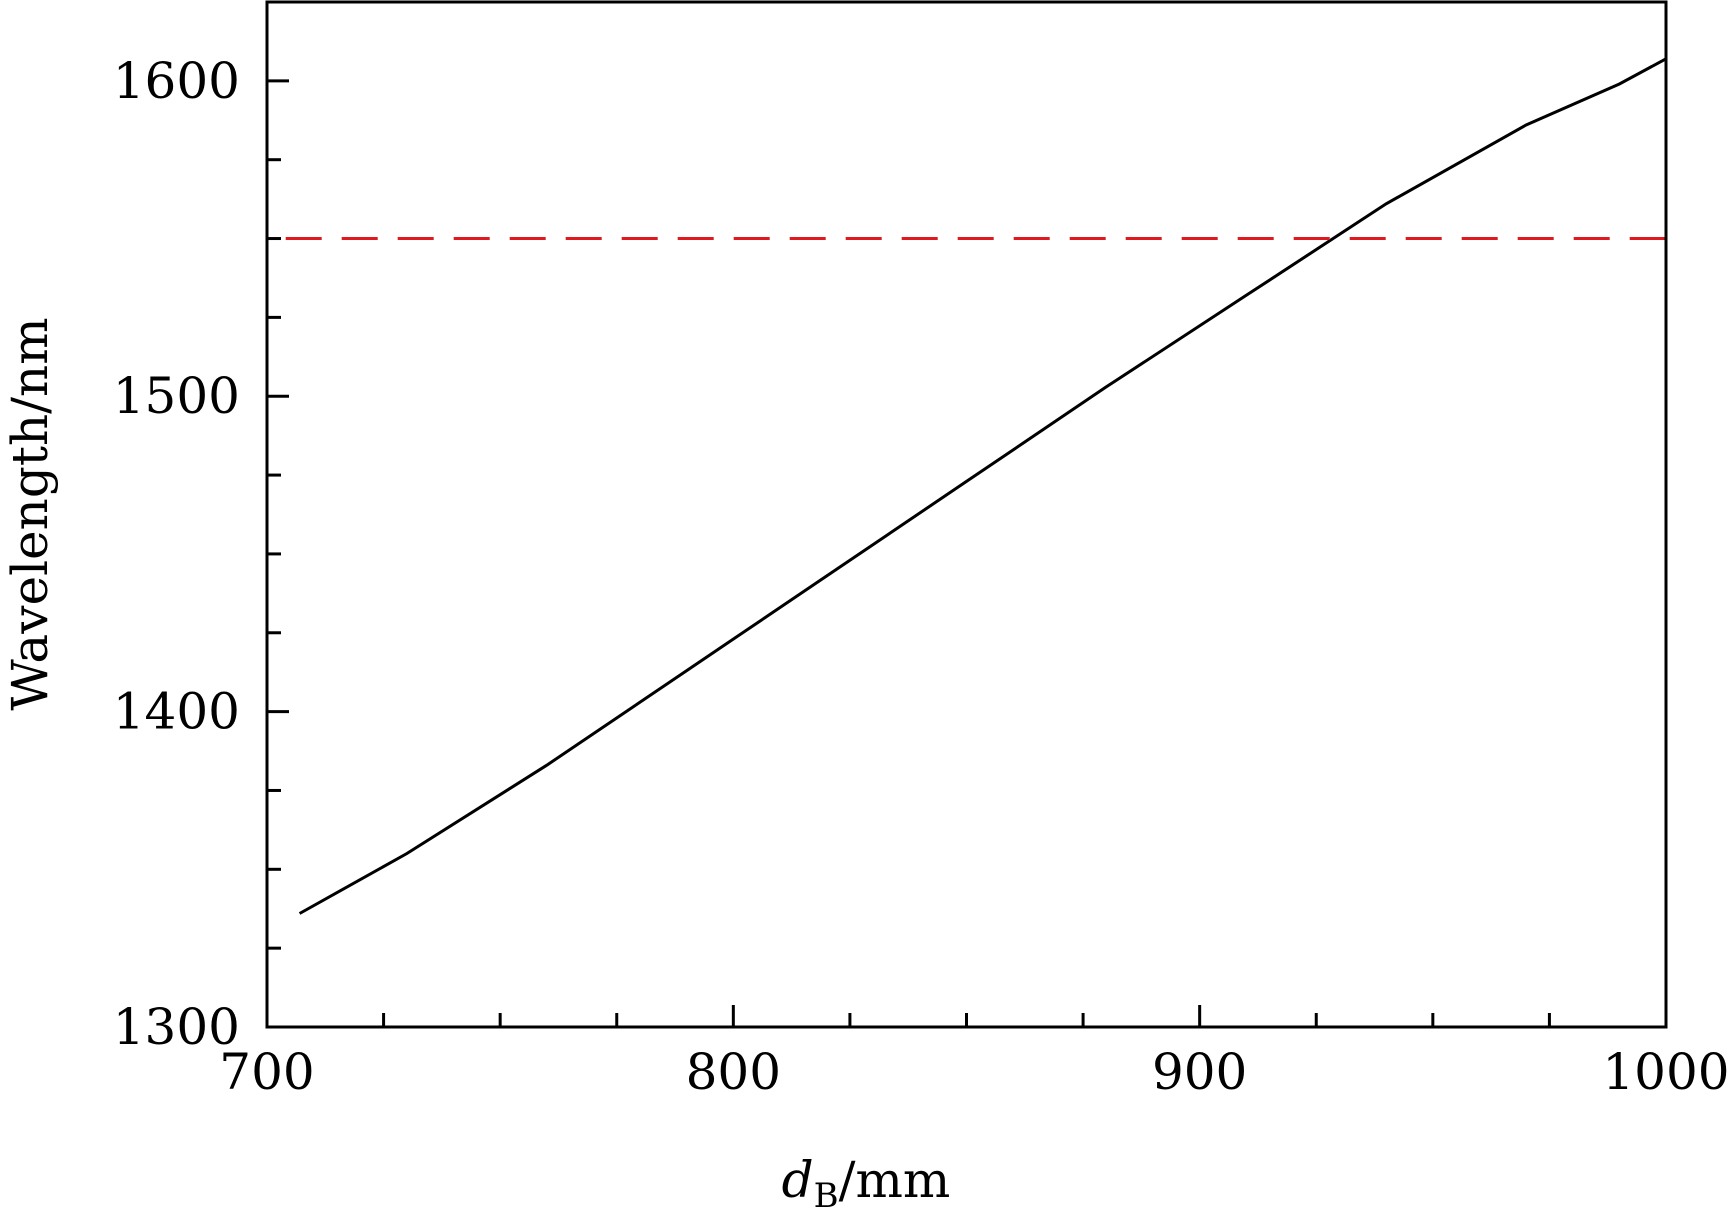 The height and width of the screenshot is (1217, 1732). I want to click on x-axis-label-subscript: B, so click(826, 1196).